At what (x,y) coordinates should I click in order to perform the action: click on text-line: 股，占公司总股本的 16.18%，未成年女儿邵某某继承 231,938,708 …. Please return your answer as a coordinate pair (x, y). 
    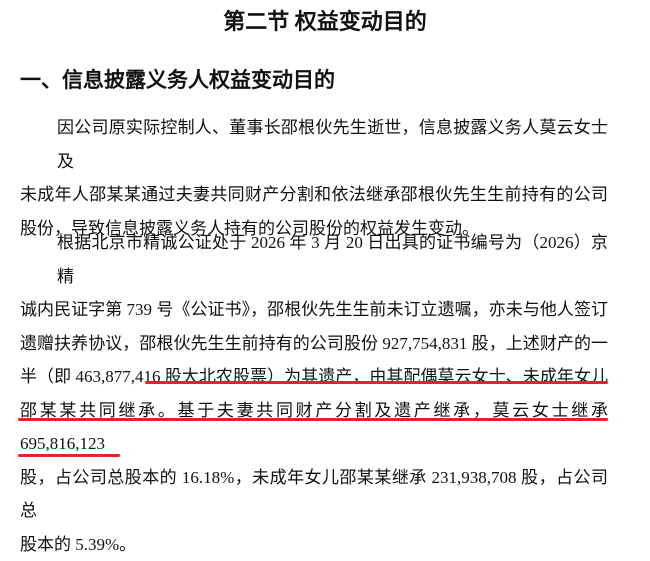
    Looking at the image, I should click on (314, 494).